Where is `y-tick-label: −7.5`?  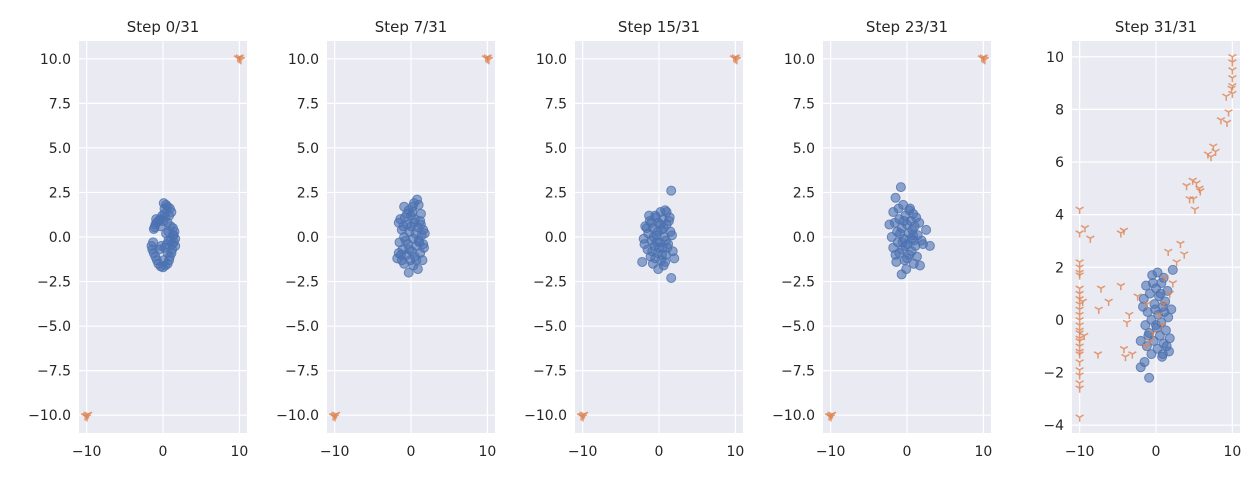 y-tick-label: −7.5 is located at coordinates (798, 372).